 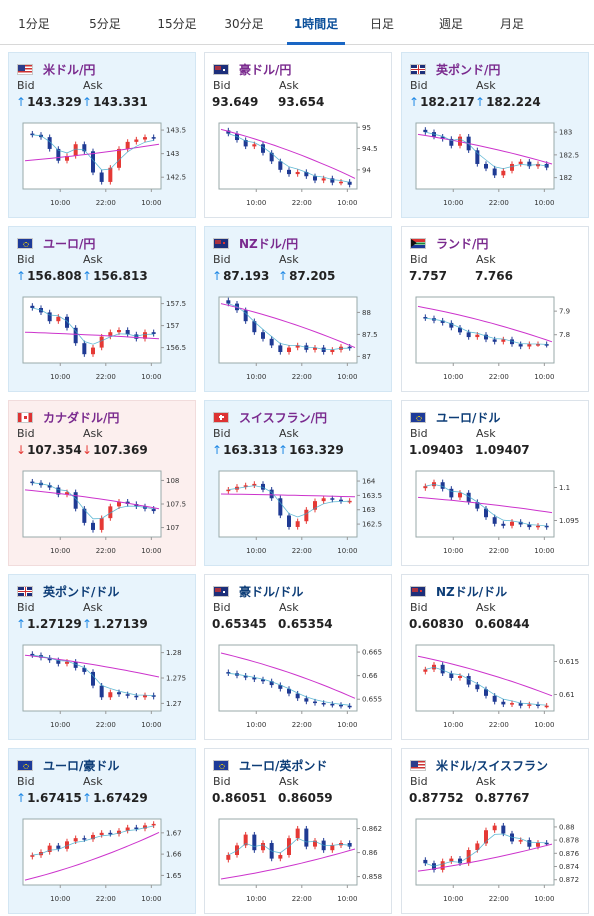 I want to click on candlestick-chart: 10:00 22:00 10:00 95 94.5 94, so click(x=303, y=164).